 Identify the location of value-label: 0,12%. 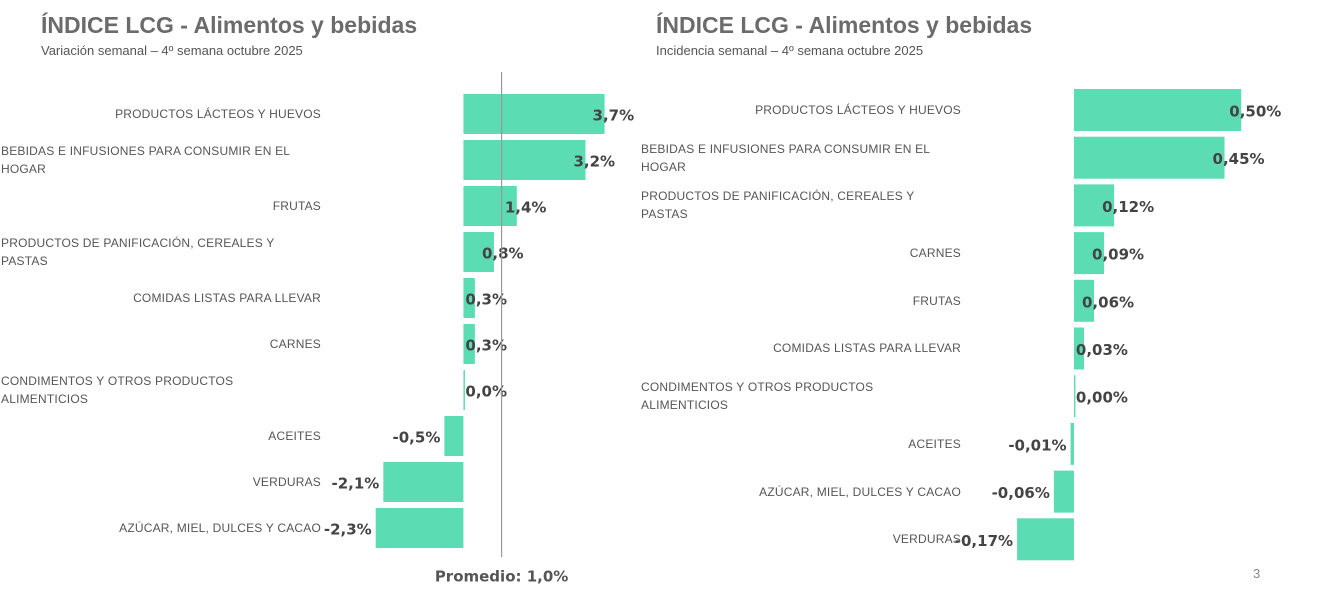
(1128, 207).